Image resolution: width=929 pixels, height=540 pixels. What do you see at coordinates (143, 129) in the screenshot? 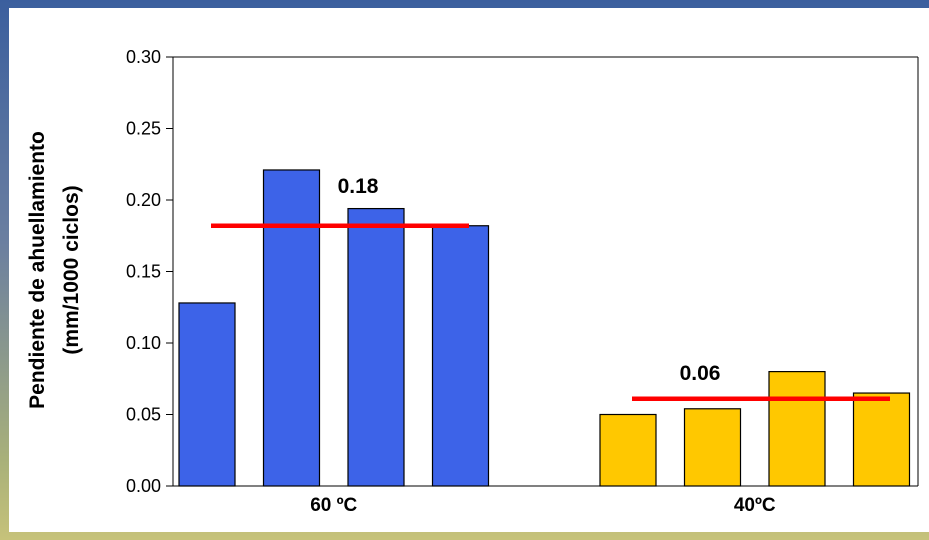
I see `y-tick-label: 0.25` at bounding box center [143, 129].